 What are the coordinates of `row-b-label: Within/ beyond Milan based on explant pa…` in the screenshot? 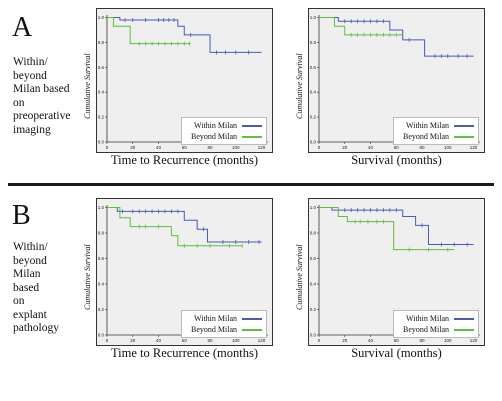 It's located at (36, 287).